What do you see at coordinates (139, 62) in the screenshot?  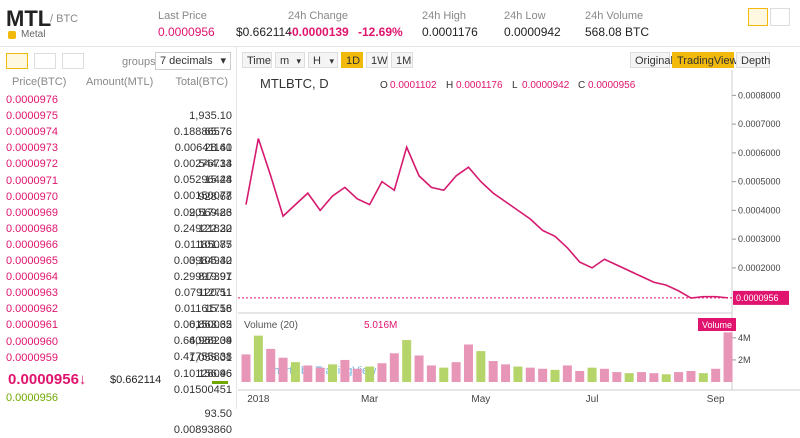 I see `groups-label: groups` at bounding box center [139, 62].